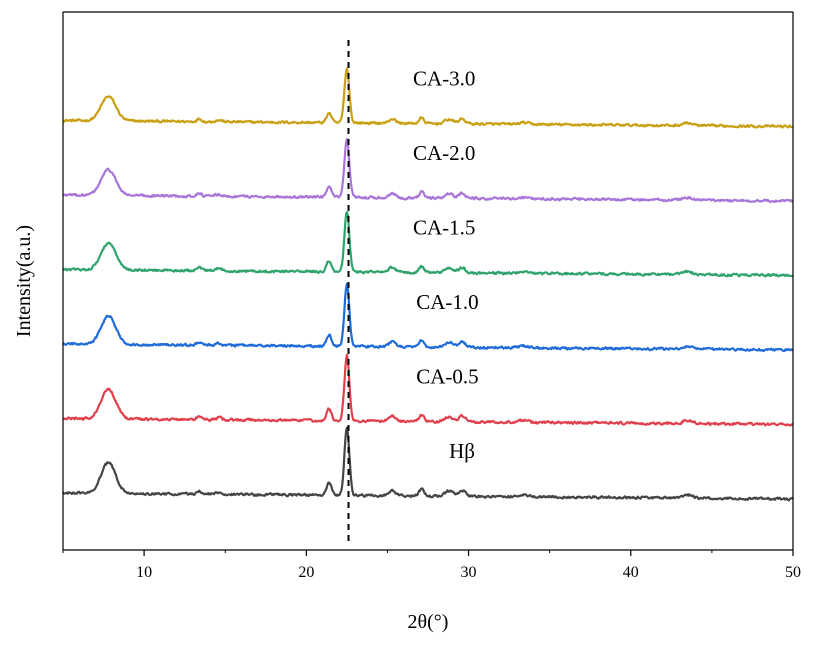  What do you see at coordinates (462, 451) in the screenshot?
I see `series-label: Hβ` at bounding box center [462, 451].